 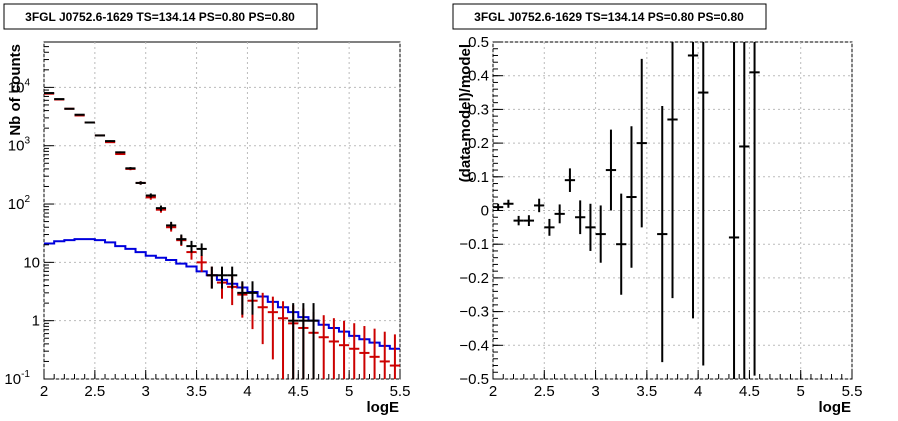 What do you see at coordinates (474, 278) in the screenshot?
I see `right-y-tick-label: −0.2` at bounding box center [474, 278].